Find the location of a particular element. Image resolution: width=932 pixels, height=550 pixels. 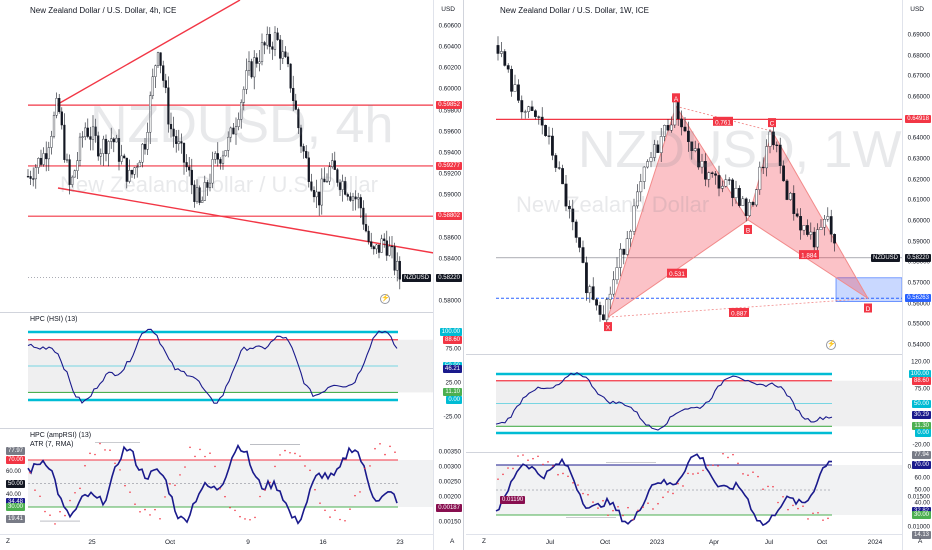

right-price-tick: 0.60000 is located at coordinates (918, 221).